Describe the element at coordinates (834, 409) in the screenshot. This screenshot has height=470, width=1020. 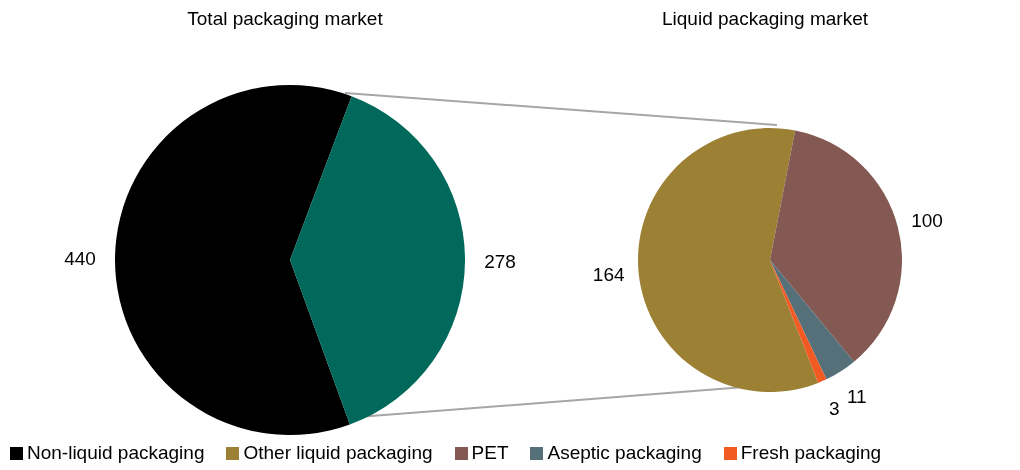
I see `data-label: 3` at that location.